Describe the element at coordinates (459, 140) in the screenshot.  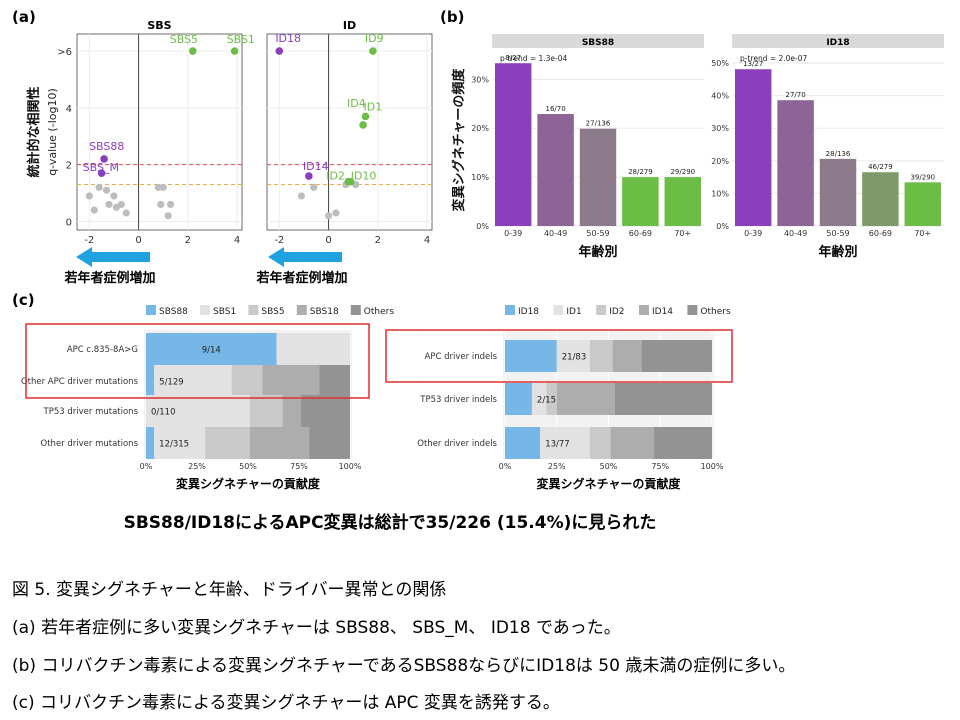
I see `y-axis-title: 変異シグネチャーの頻度` at that location.